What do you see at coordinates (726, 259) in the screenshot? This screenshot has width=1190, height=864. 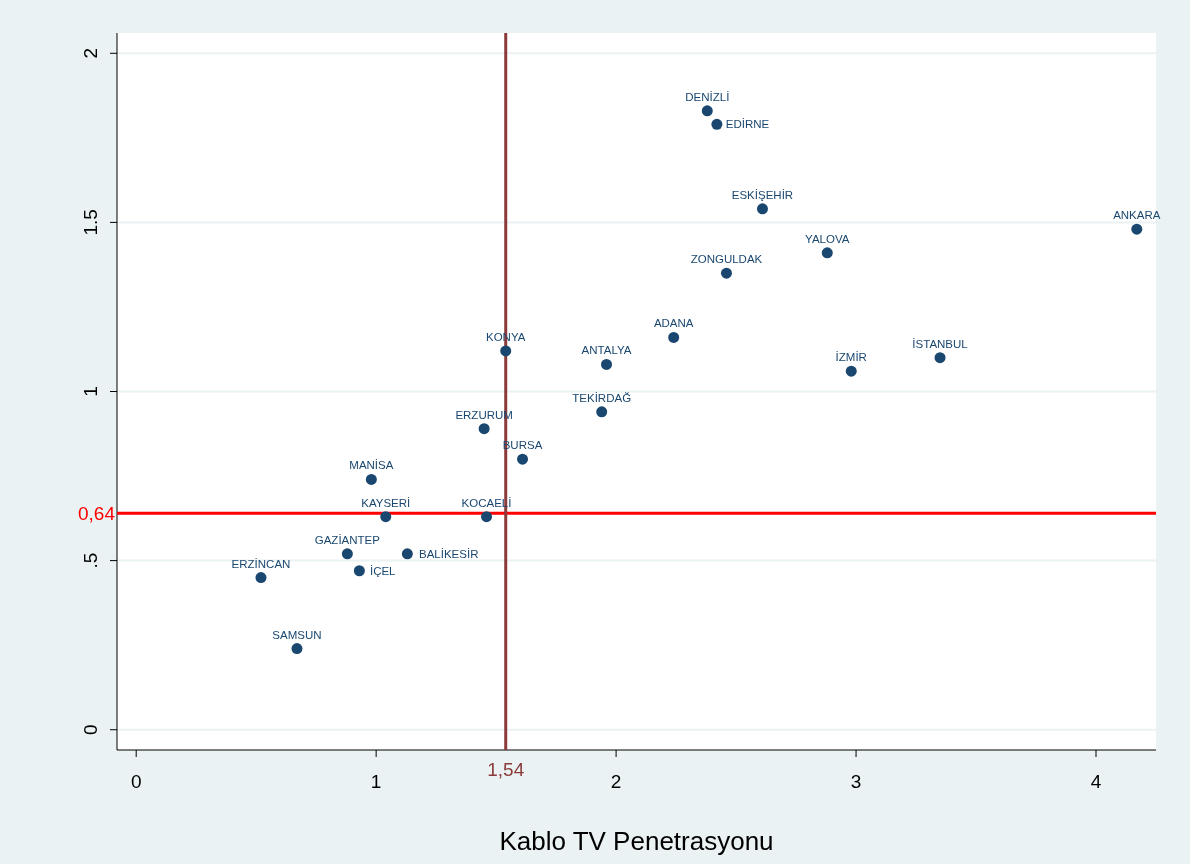 I see `annotation: ZONGULDAK` at bounding box center [726, 259].